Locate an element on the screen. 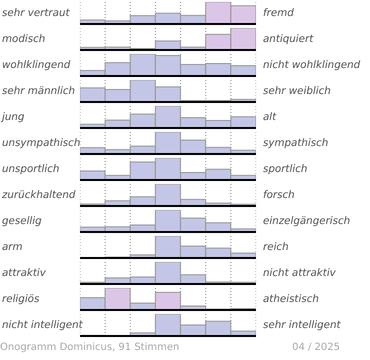  y2-axis-title: atheistisch is located at coordinates (291, 299).